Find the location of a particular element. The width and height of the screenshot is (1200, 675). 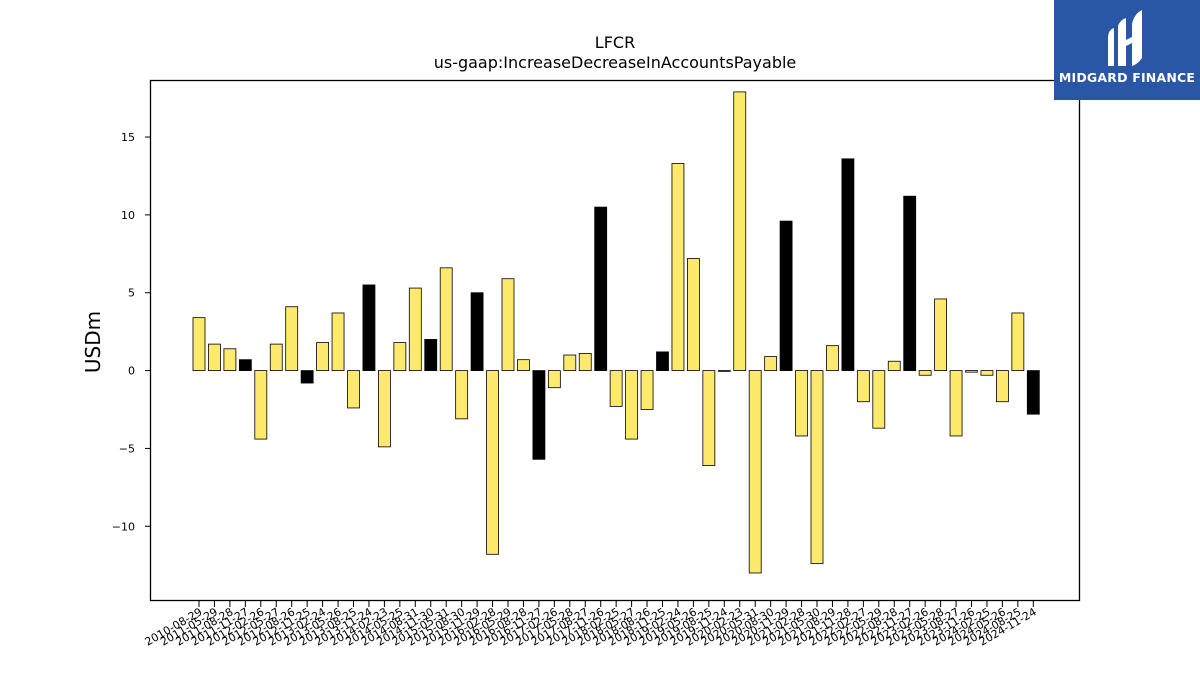

y-tick-label: −10 is located at coordinates (123, 526).